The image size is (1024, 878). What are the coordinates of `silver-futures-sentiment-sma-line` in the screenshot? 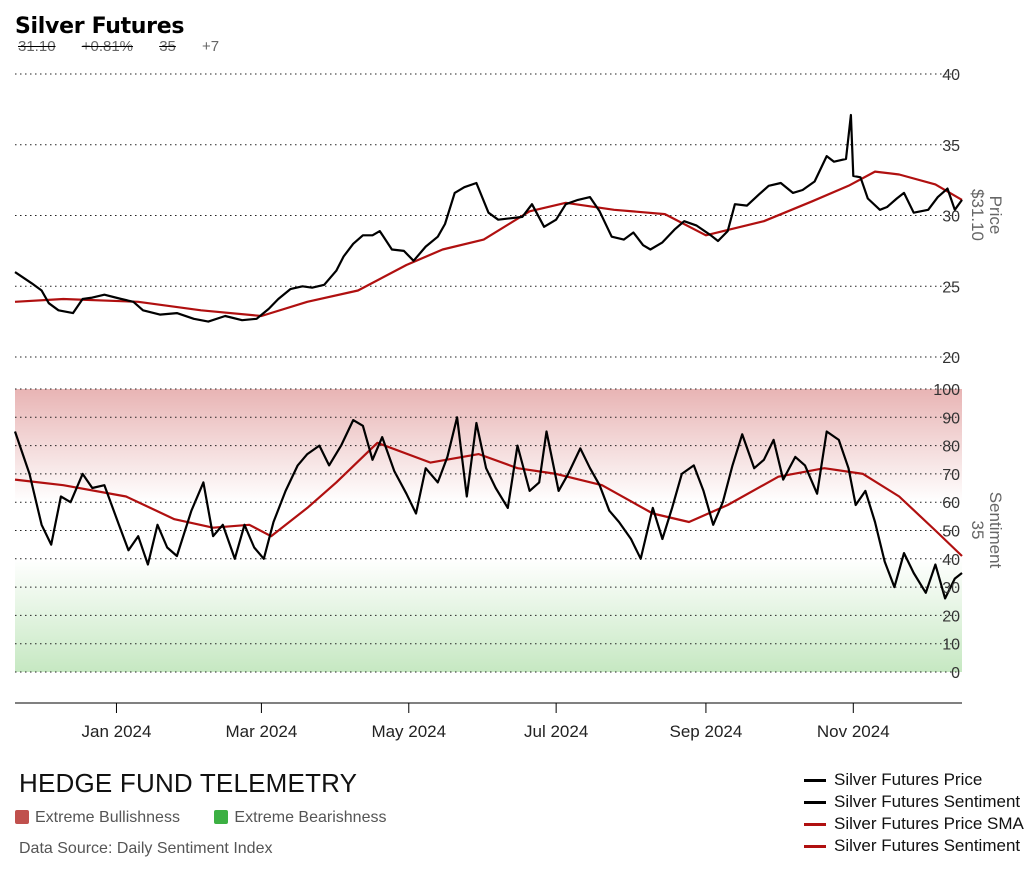 It's located at (488, 499).